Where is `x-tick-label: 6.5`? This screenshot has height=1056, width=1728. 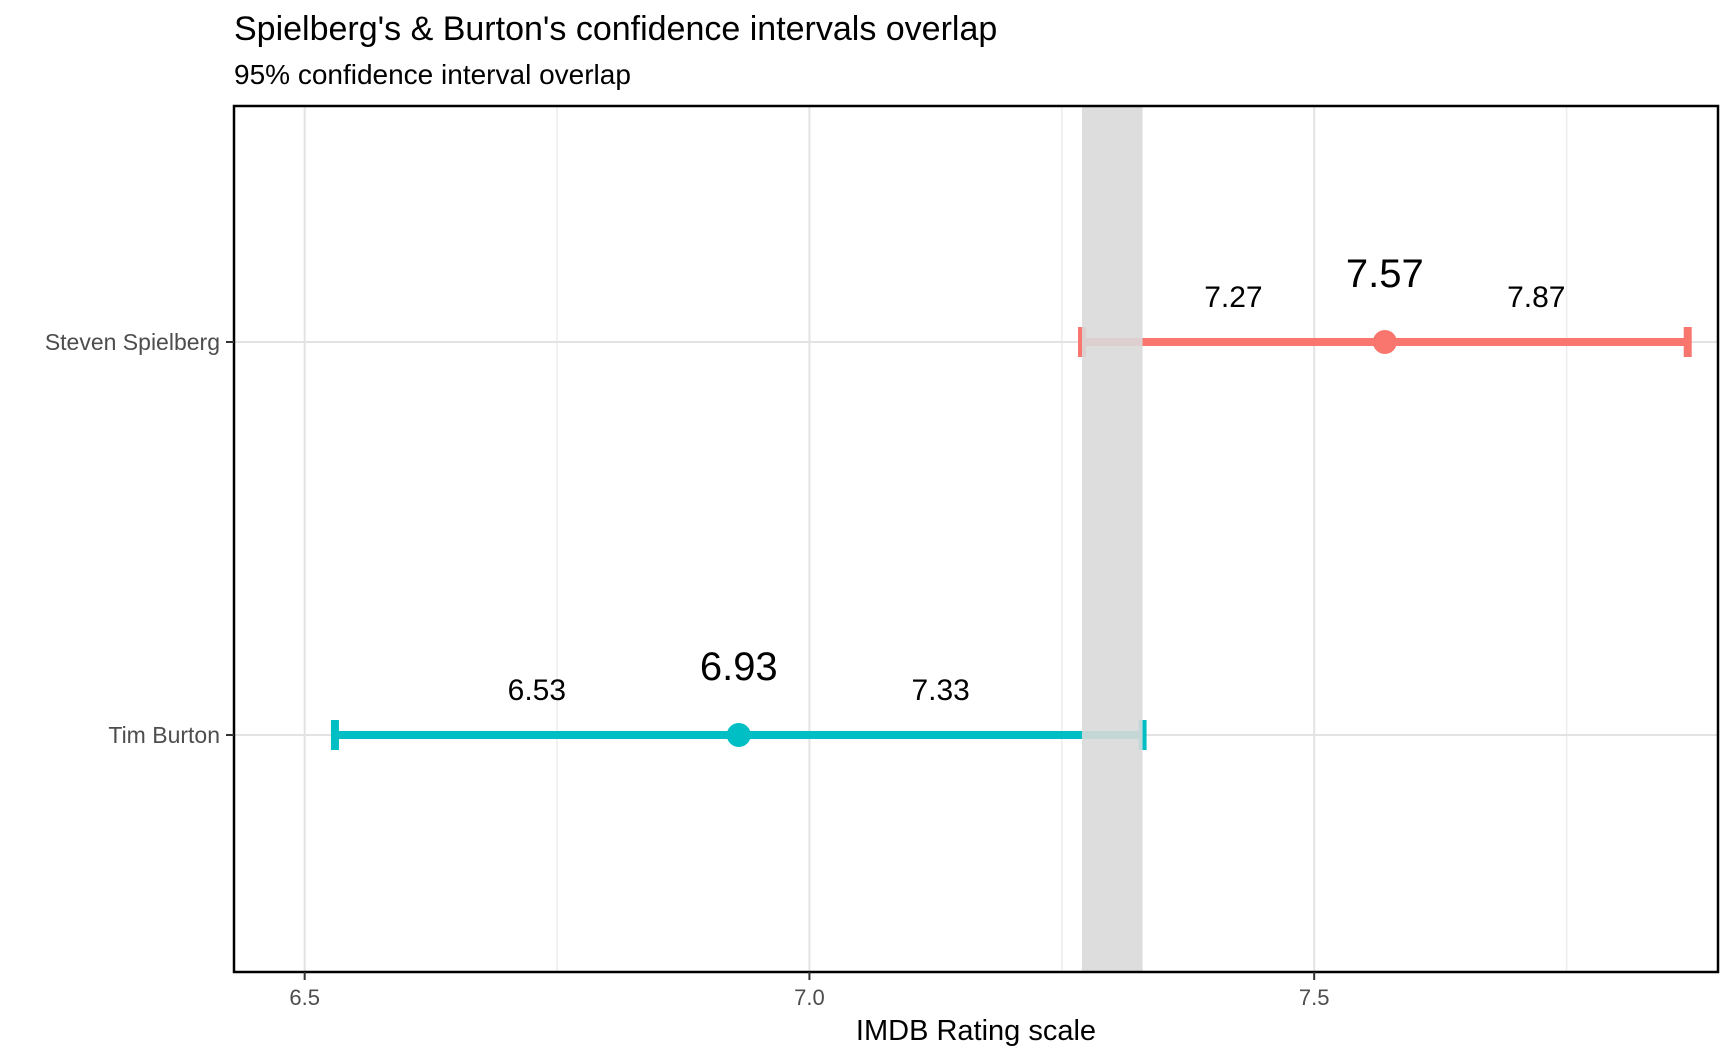 x-tick-label: 6.5 is located at coordinates (304, 997).